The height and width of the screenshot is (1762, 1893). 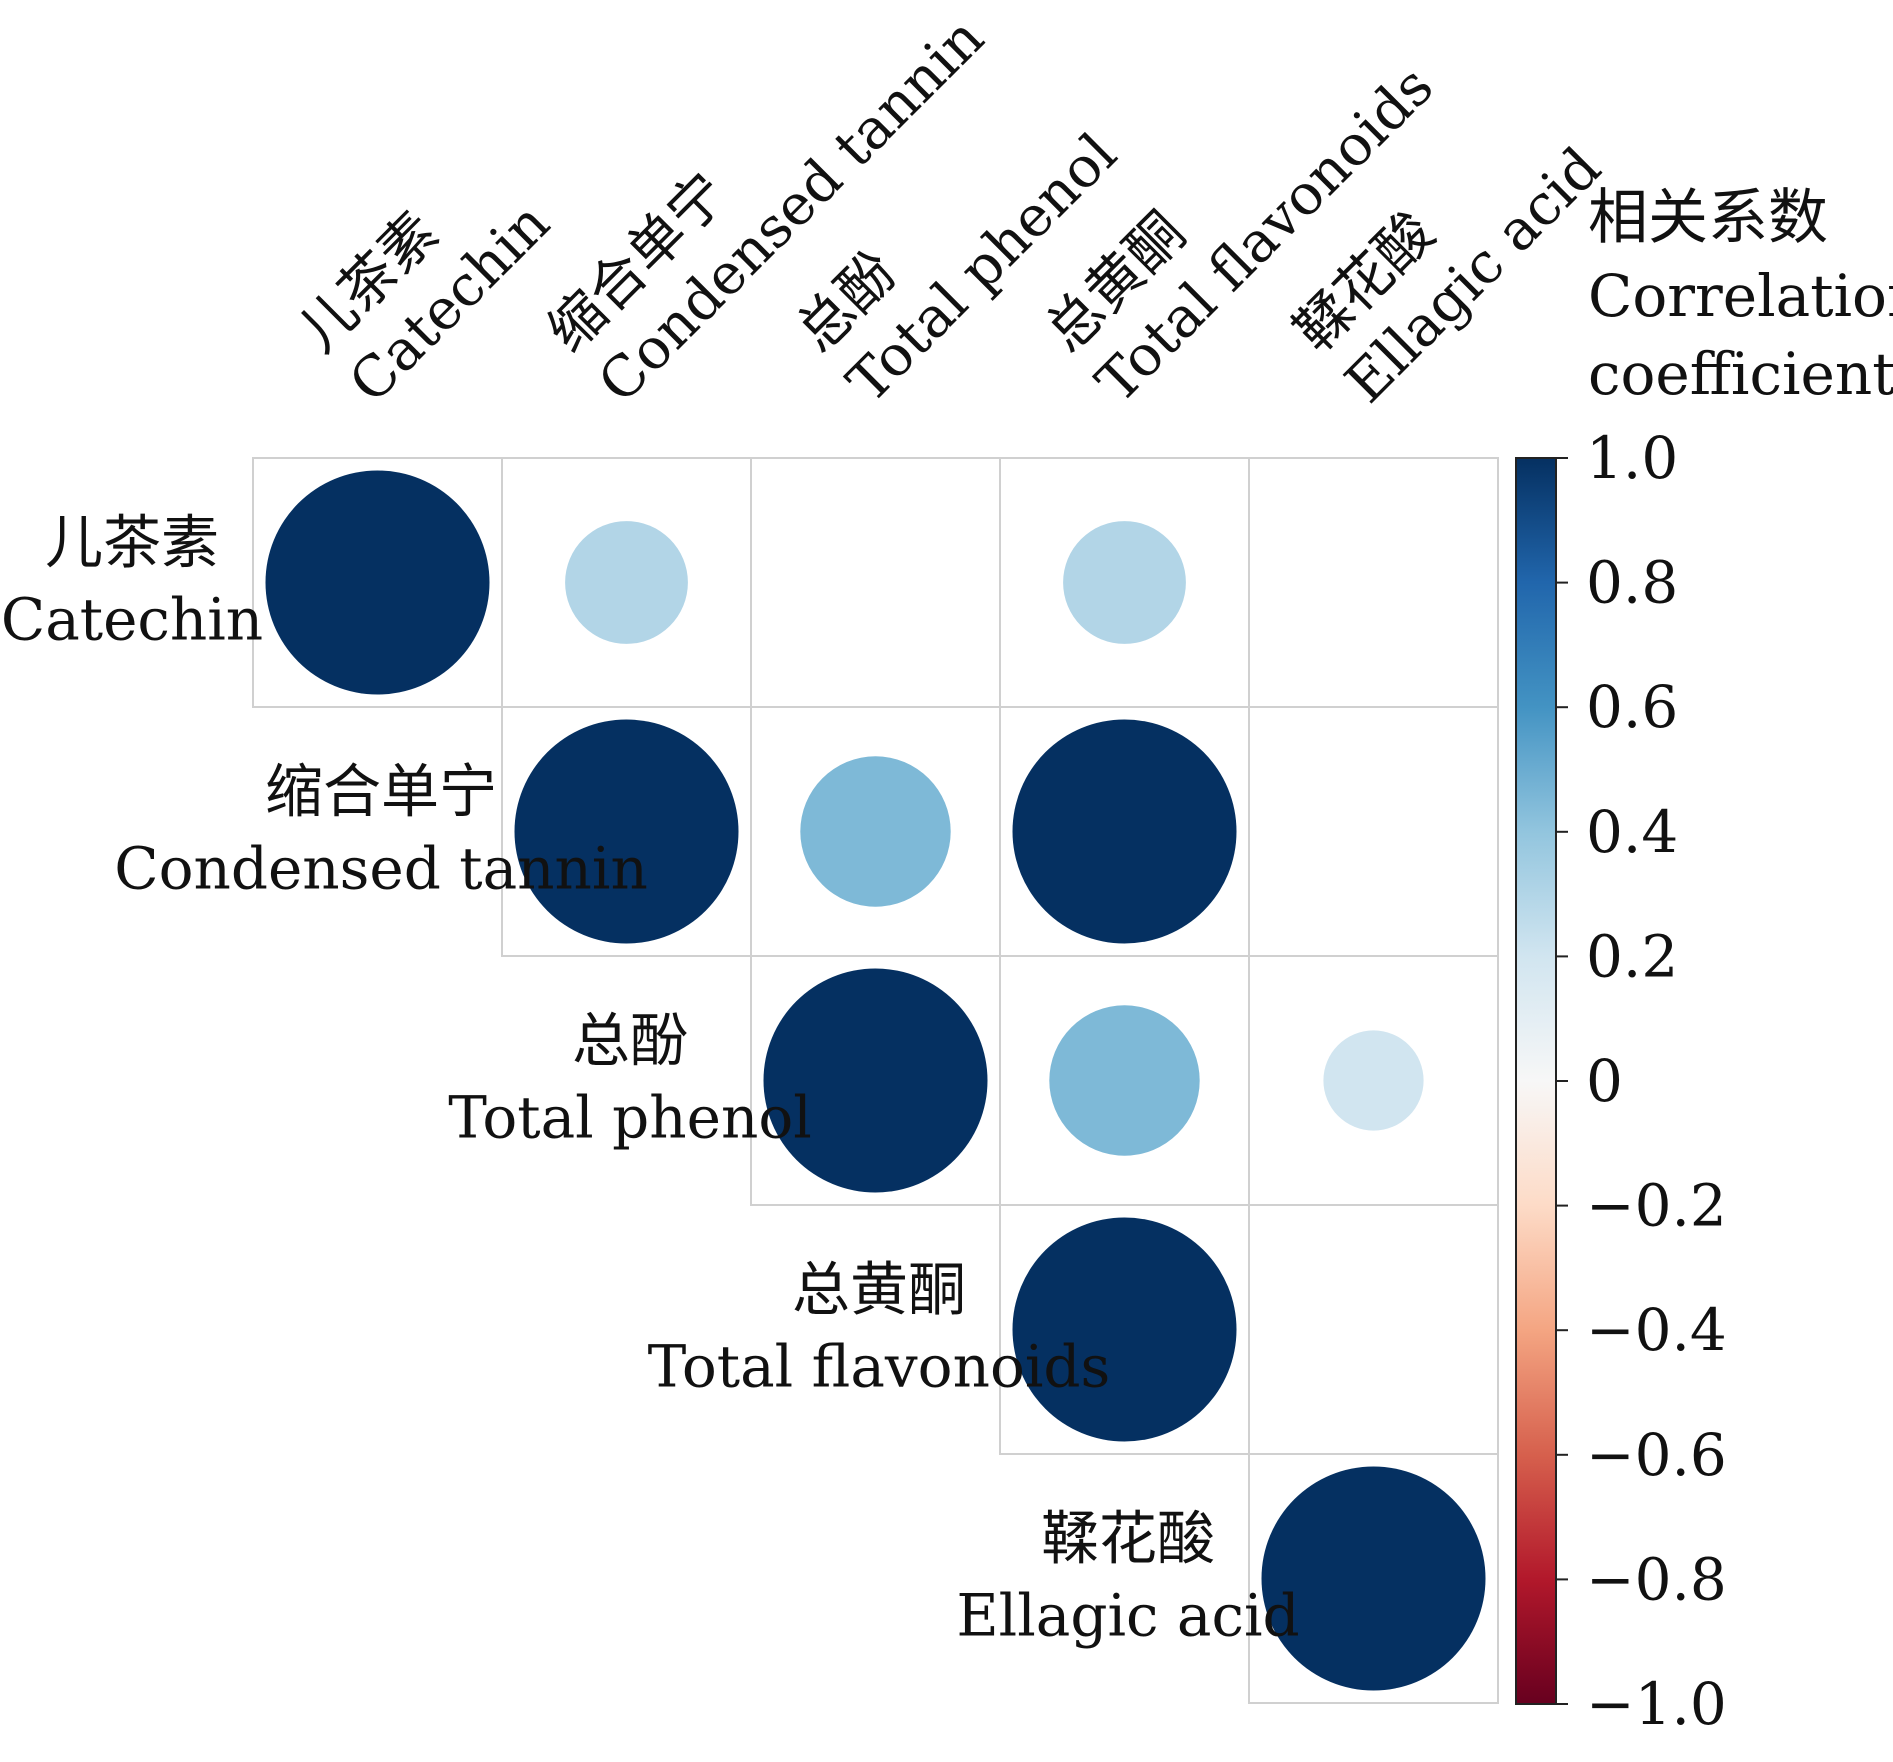 What do you see at coordinates (1656, 1704) in the screenshot?
I see `colorbar-tick-label: −1.0` at bounding box center [1656, 1704].